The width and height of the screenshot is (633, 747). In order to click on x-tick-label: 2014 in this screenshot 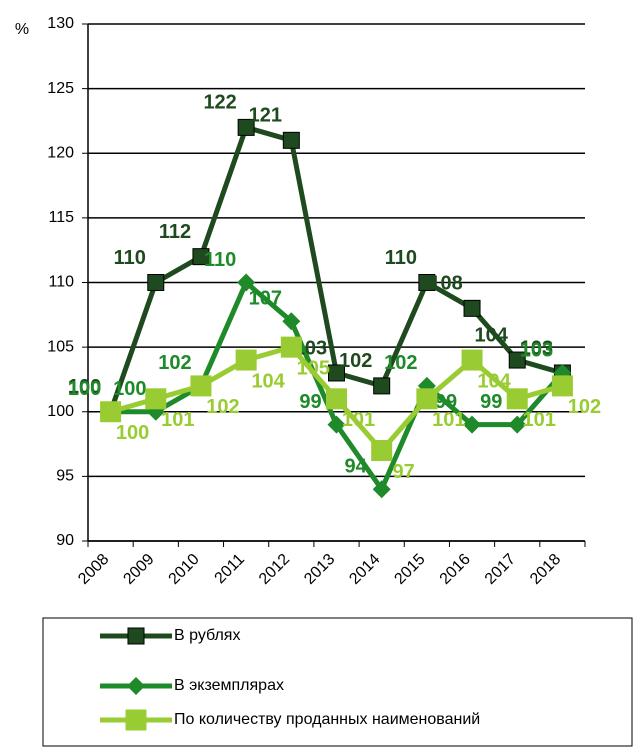, I will do `click(364, 569)`.